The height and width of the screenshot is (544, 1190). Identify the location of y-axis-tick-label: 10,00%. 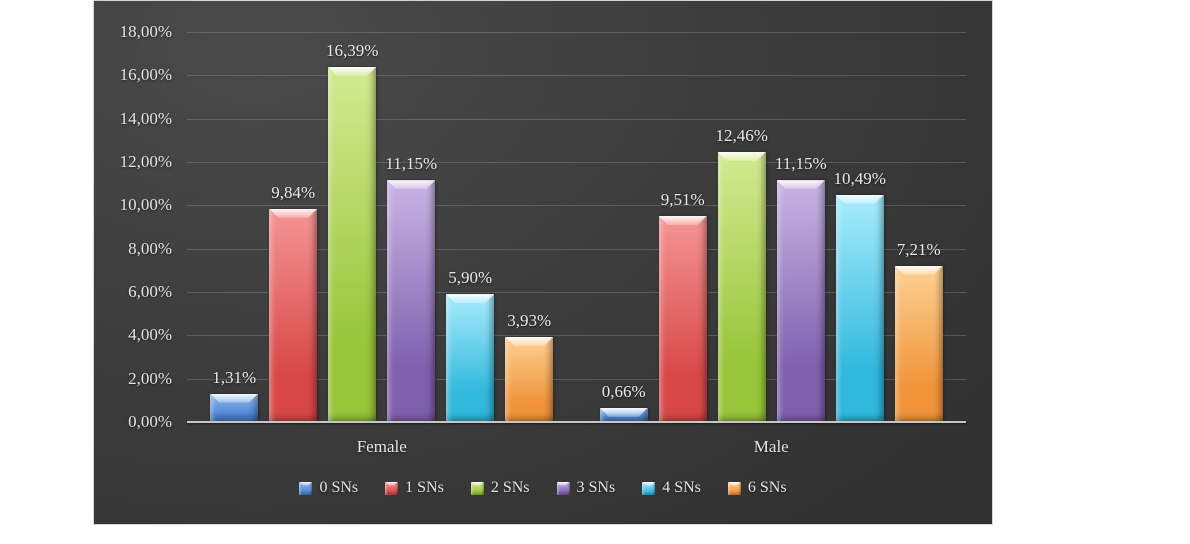
(145, 205).